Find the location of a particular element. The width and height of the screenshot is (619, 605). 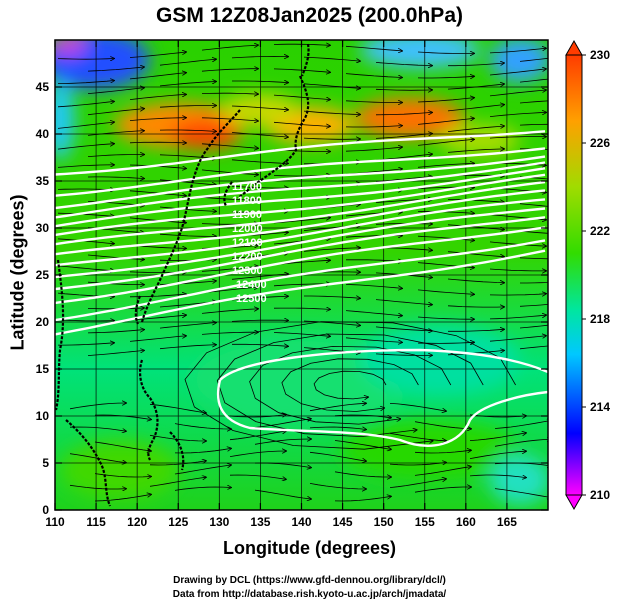

coast-sakhalin is located at coordinates (305, 60).